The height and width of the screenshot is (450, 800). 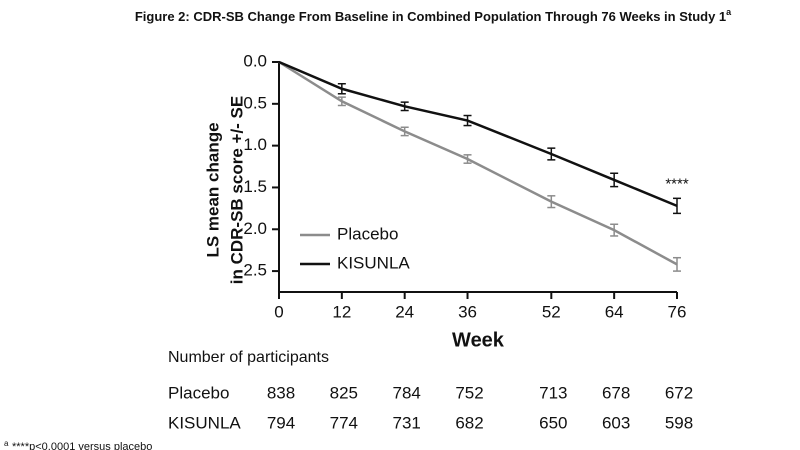 I want to click on legend-label: KISUNLA, so click(x=373, y=262).